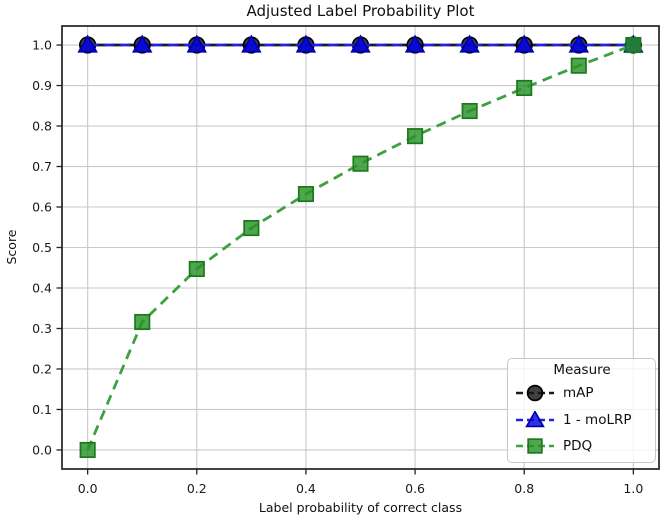  Describe the element at coordinates (360, 507) in the screenshot. I see `x-axis-label: Label probability of correct class` at that location.